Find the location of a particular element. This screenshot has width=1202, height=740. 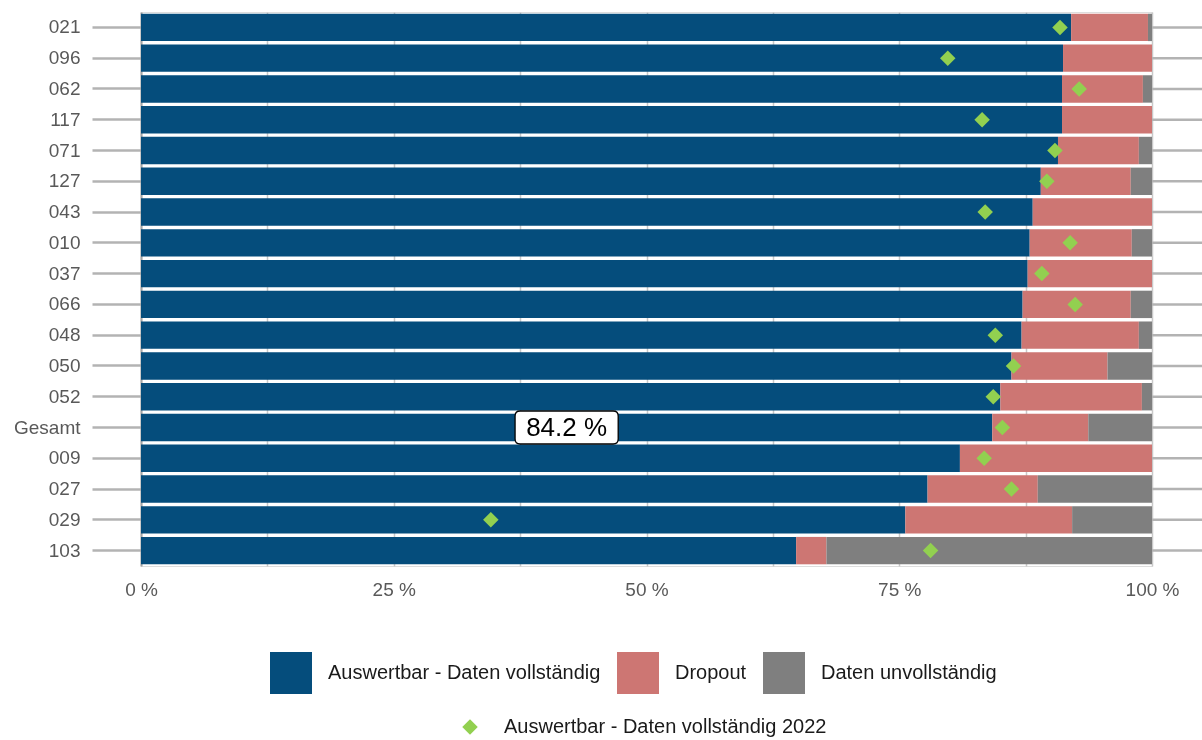

legend-label: Auswertbar - Daten vollständig is located at coordinates (464, 672).